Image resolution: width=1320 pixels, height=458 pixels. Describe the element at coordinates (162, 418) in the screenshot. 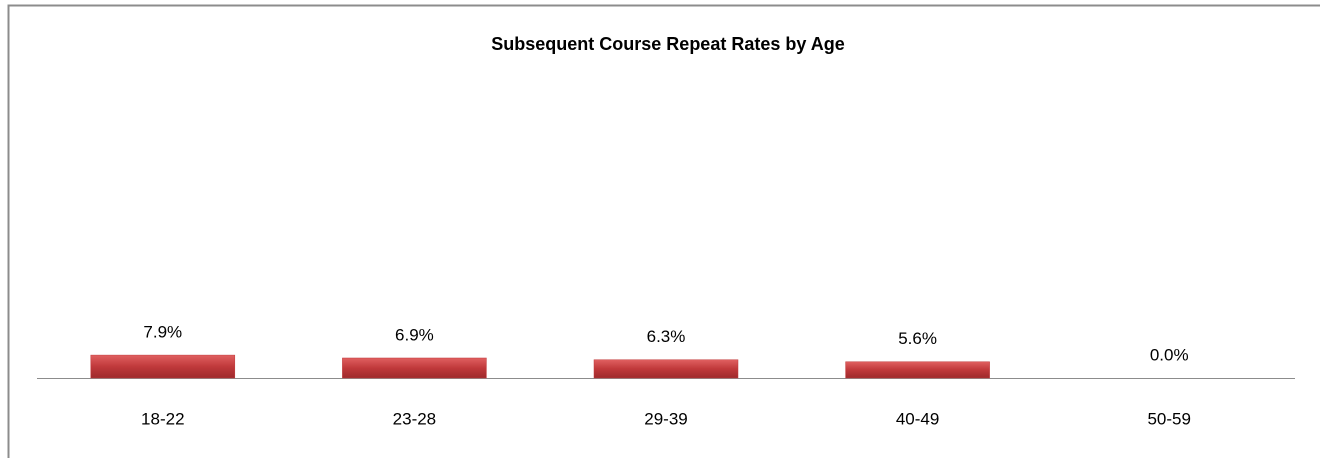

I see `x-tick-label: 18-22` at that location.